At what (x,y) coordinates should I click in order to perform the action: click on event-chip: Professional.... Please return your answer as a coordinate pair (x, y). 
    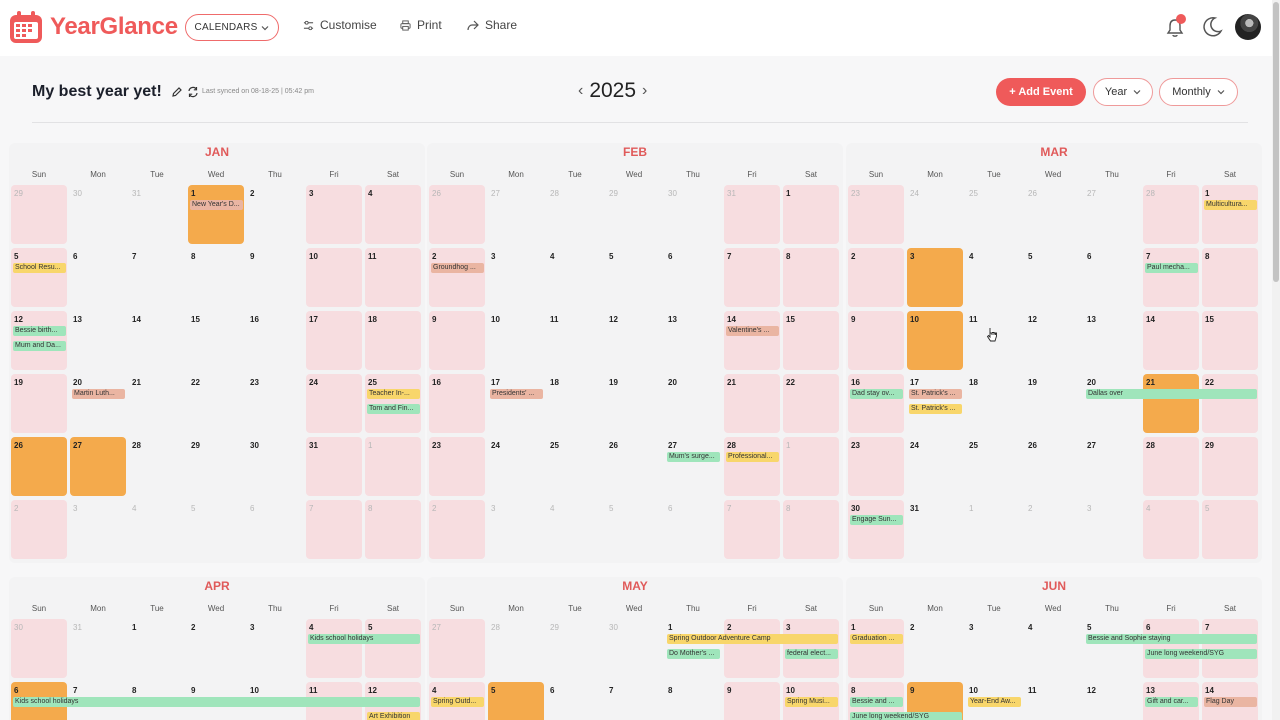
    Looking at the image, I should click on (752, 457).